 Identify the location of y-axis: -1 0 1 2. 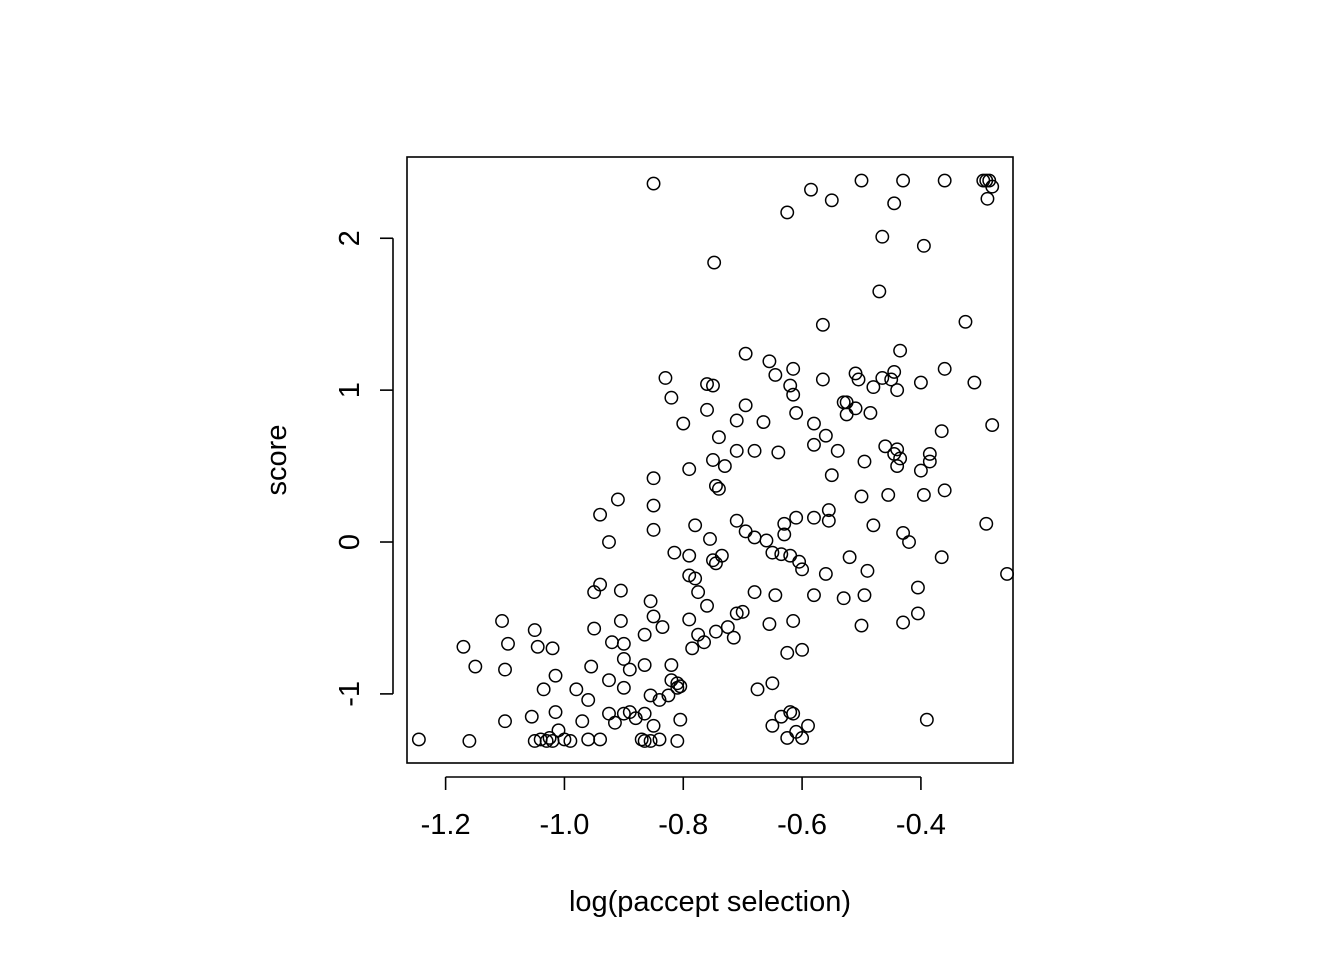
(364, 468).